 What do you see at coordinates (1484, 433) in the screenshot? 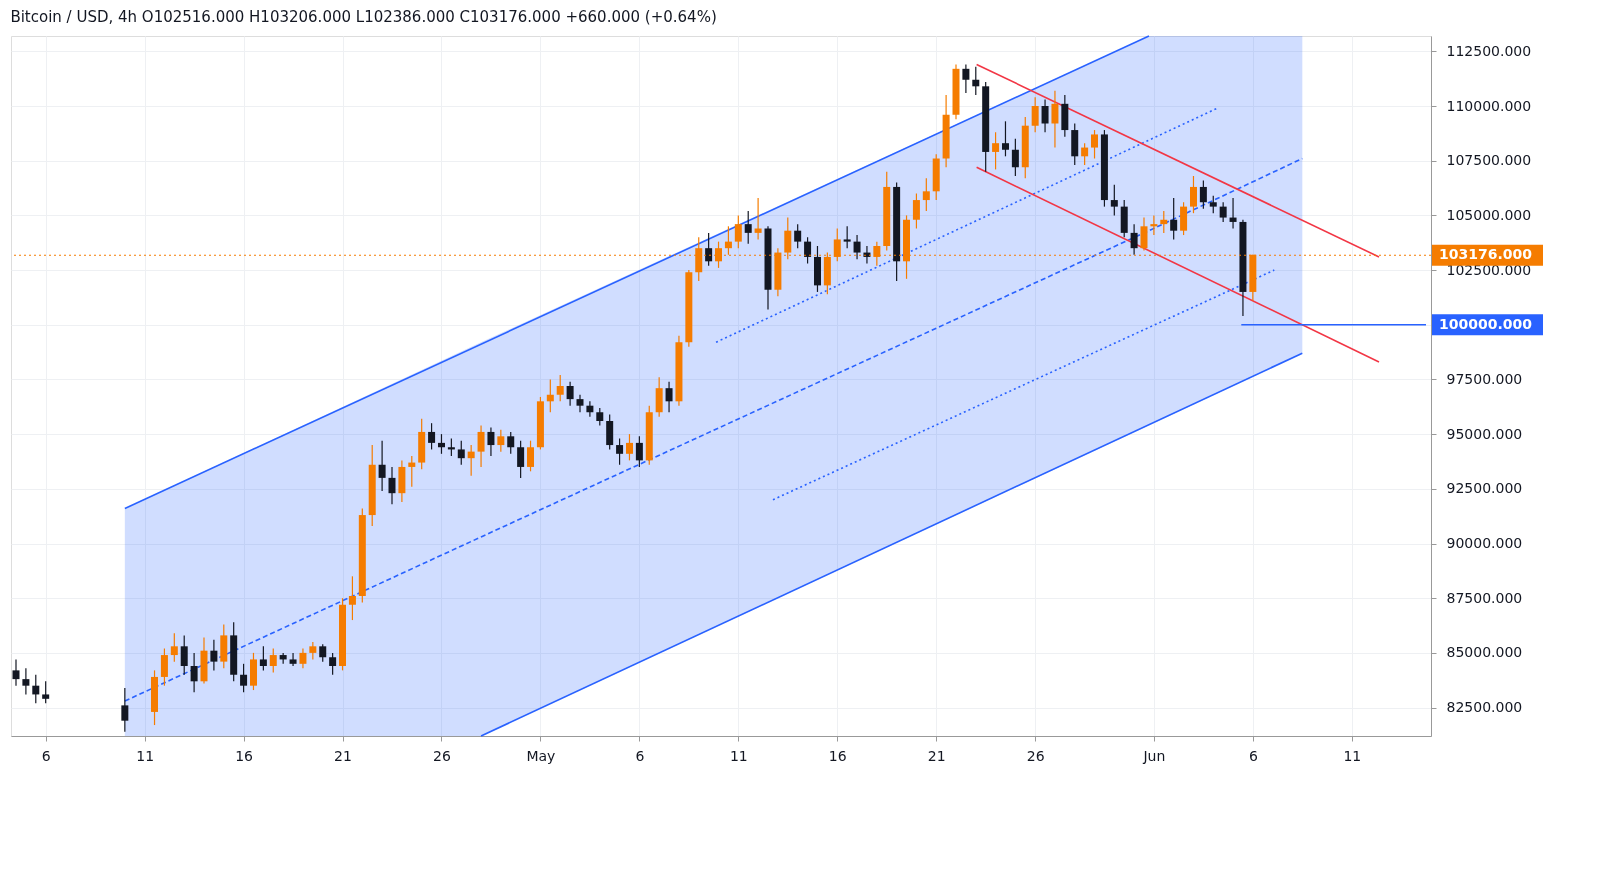
I see `y-tick-label: 95000.000` at bounding box center [1484, 433].